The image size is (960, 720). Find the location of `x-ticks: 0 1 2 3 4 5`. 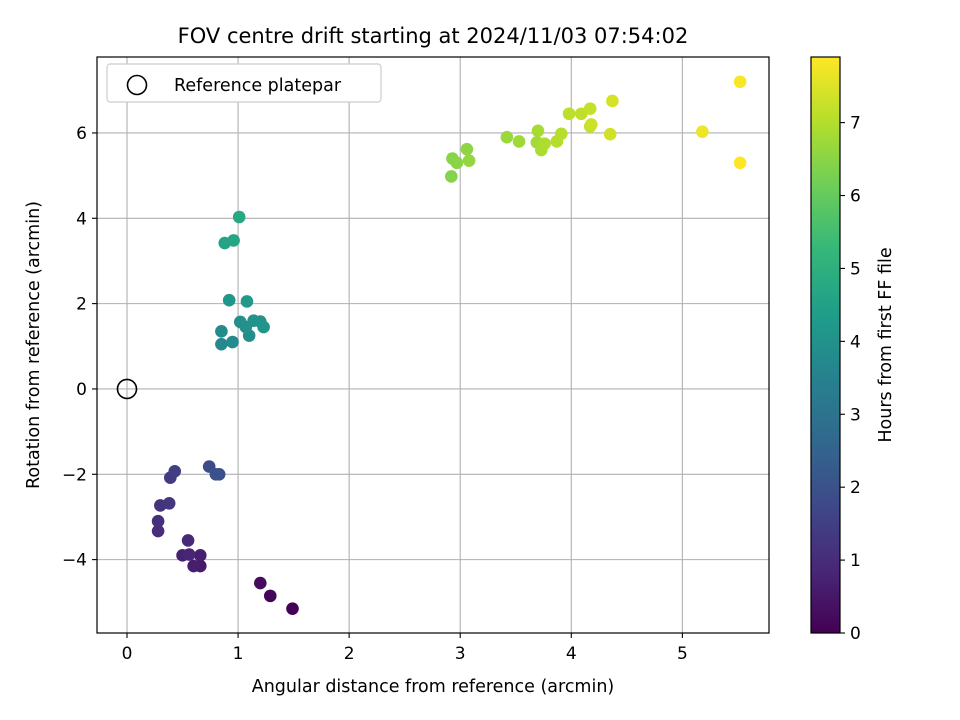

x-ticks: 0 1 2 3 4 5 is located at coordinates (405, 648).